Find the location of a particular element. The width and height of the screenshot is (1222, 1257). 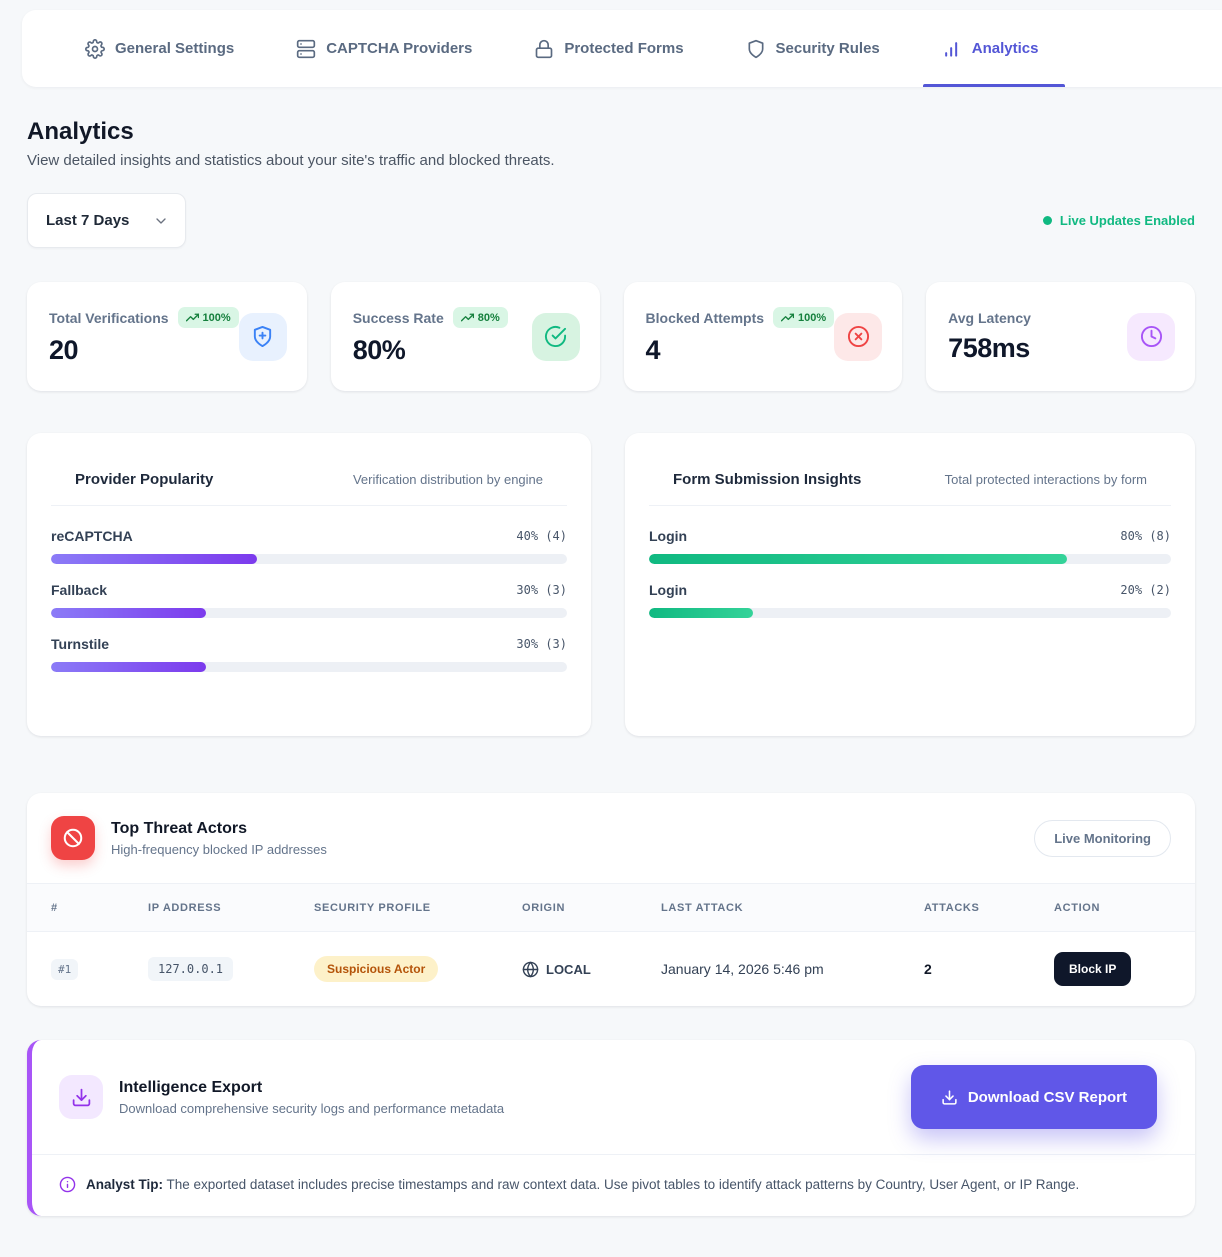

tab-analytics: Analytics is located at coordinates (994, 48).